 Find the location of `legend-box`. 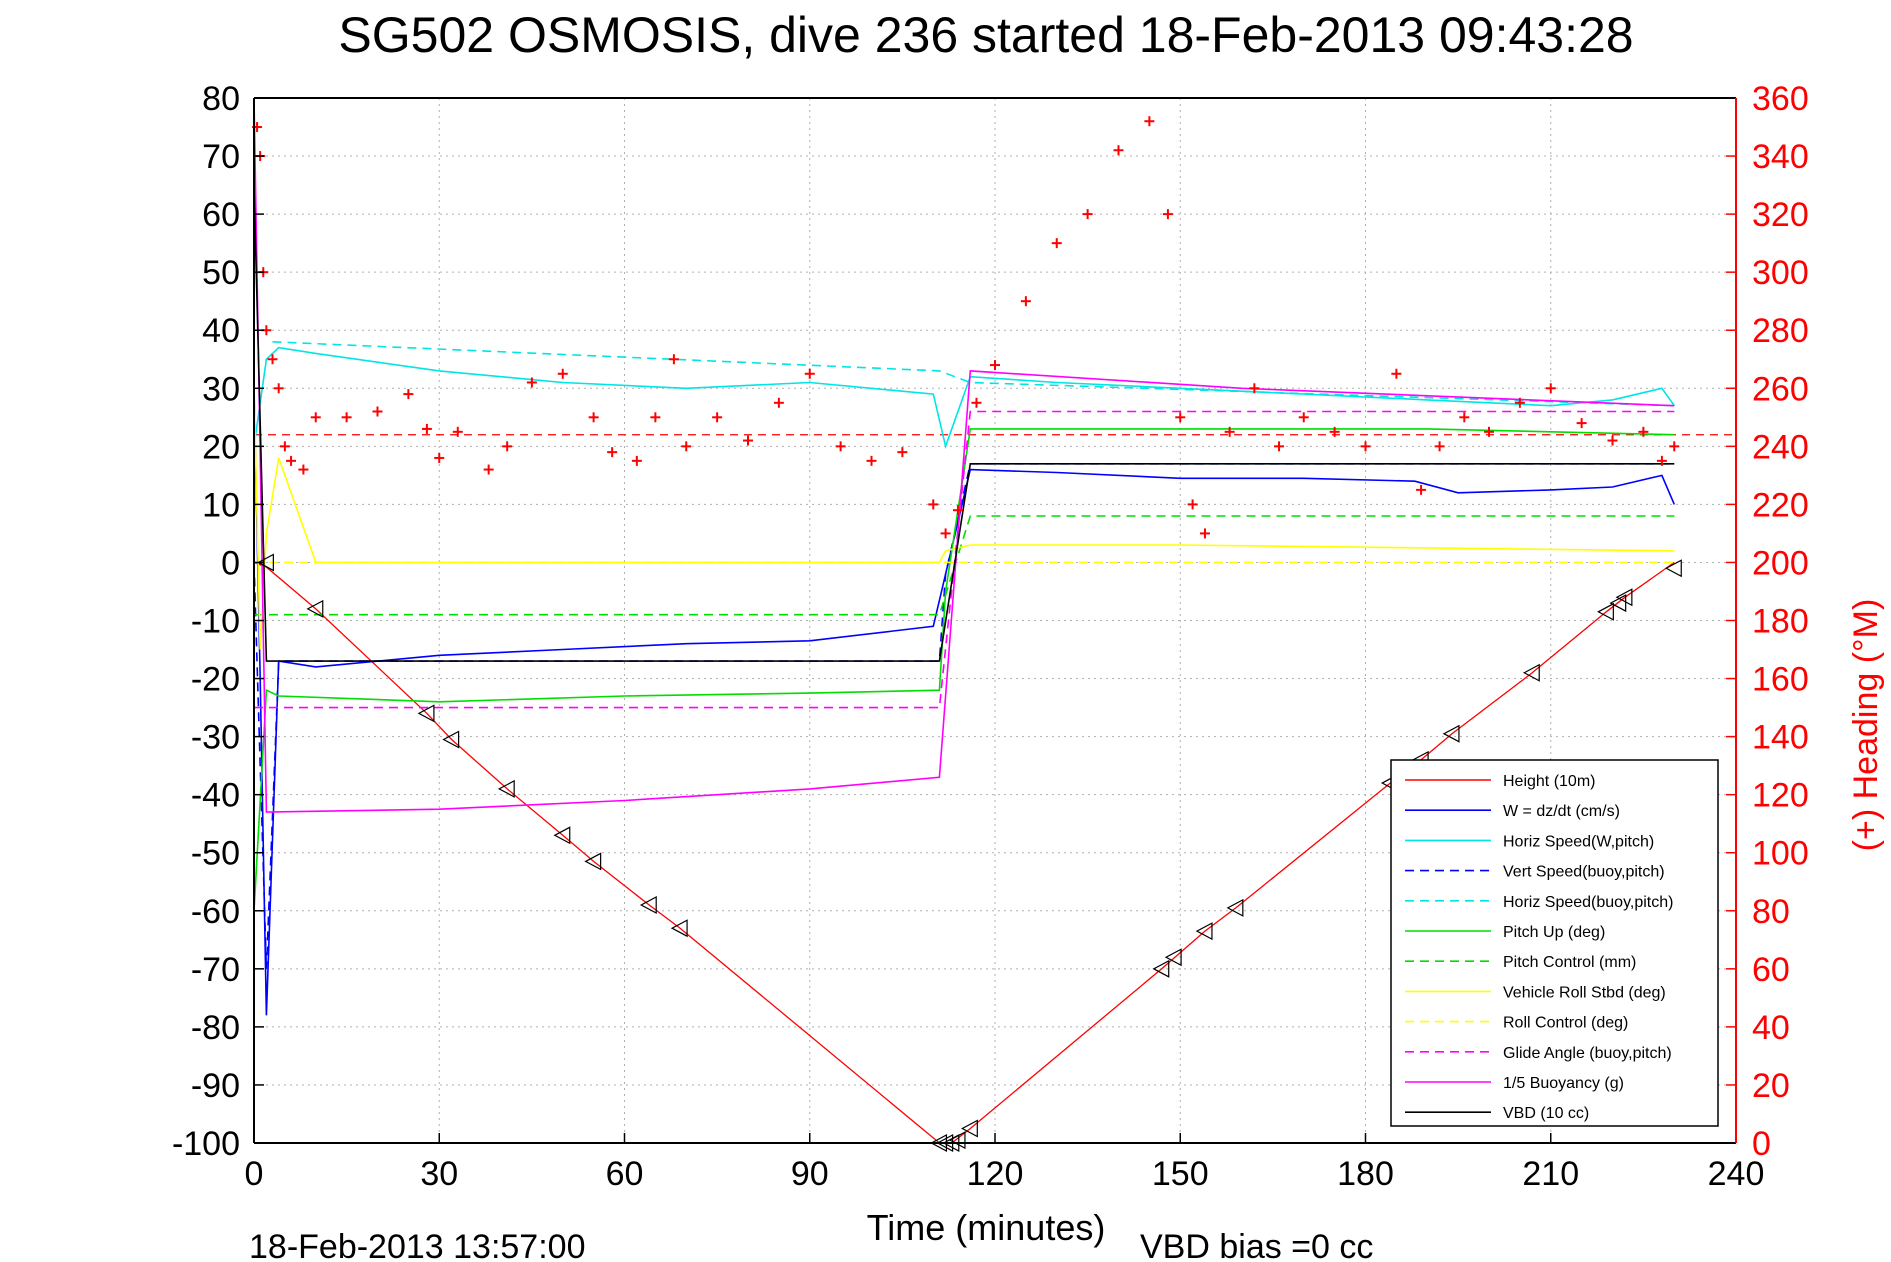

legend-box is located at coordinates (1554, 943).